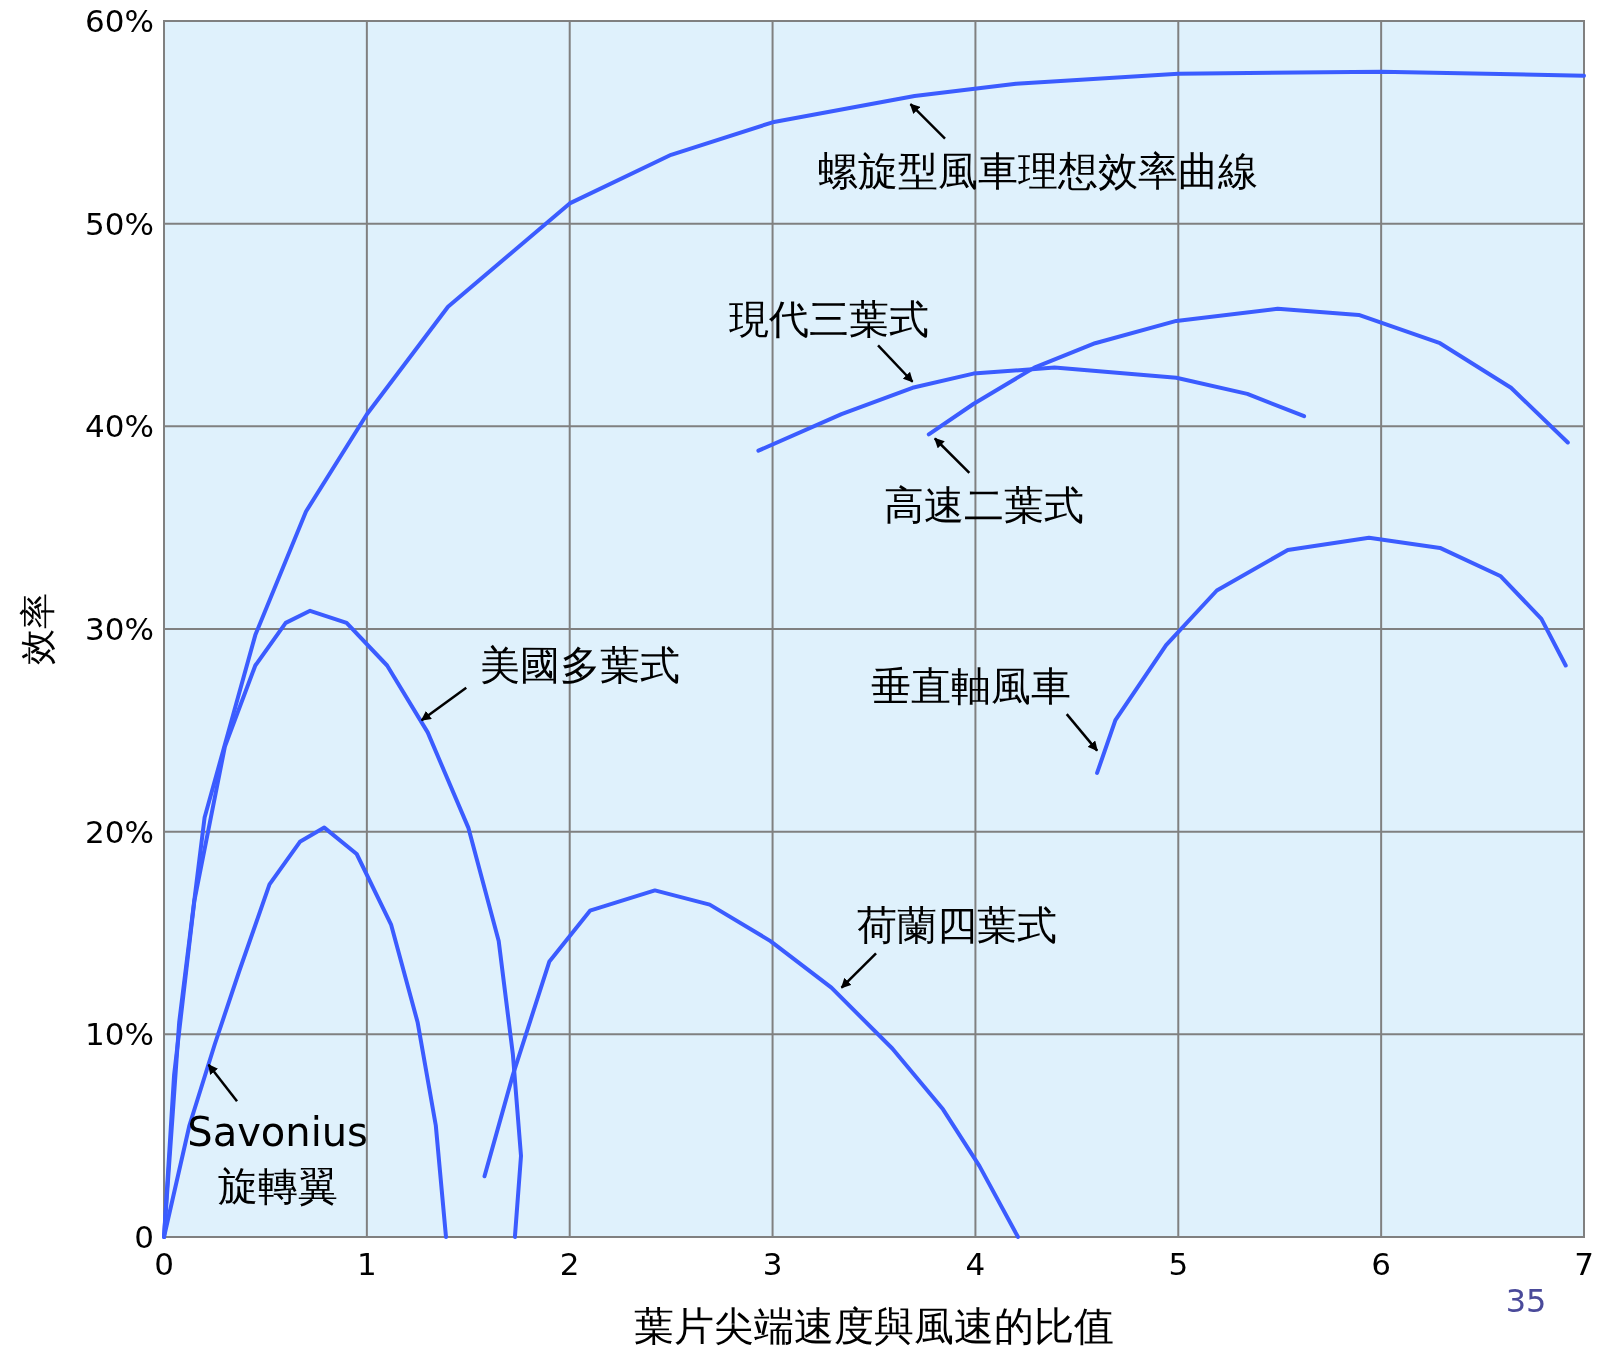 This screenshot has width=1604, height=1354. I want to click on text: 35, so click(1526, 1301).